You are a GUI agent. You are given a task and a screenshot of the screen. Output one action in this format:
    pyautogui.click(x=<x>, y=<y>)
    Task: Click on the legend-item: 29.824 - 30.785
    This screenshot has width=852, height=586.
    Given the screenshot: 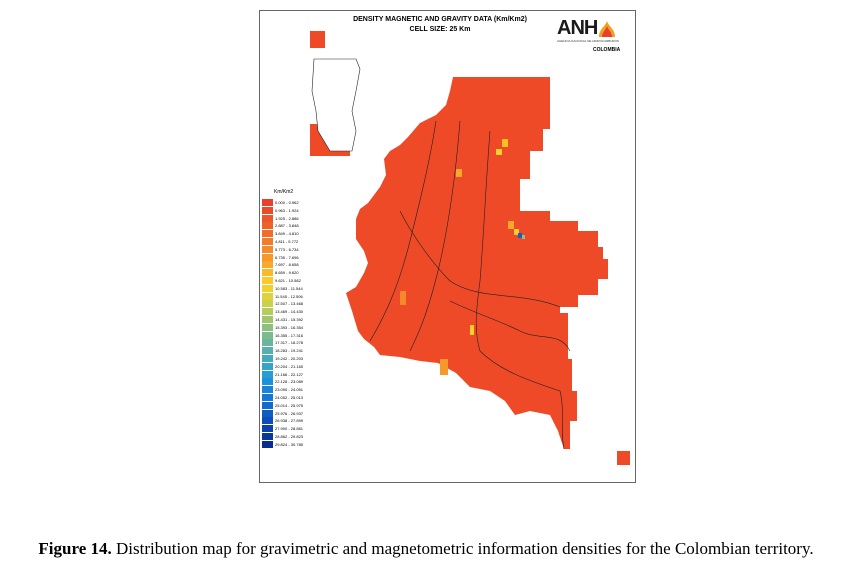 What is the action you would take?
    pyautogui.click(x=290, y=444)
    